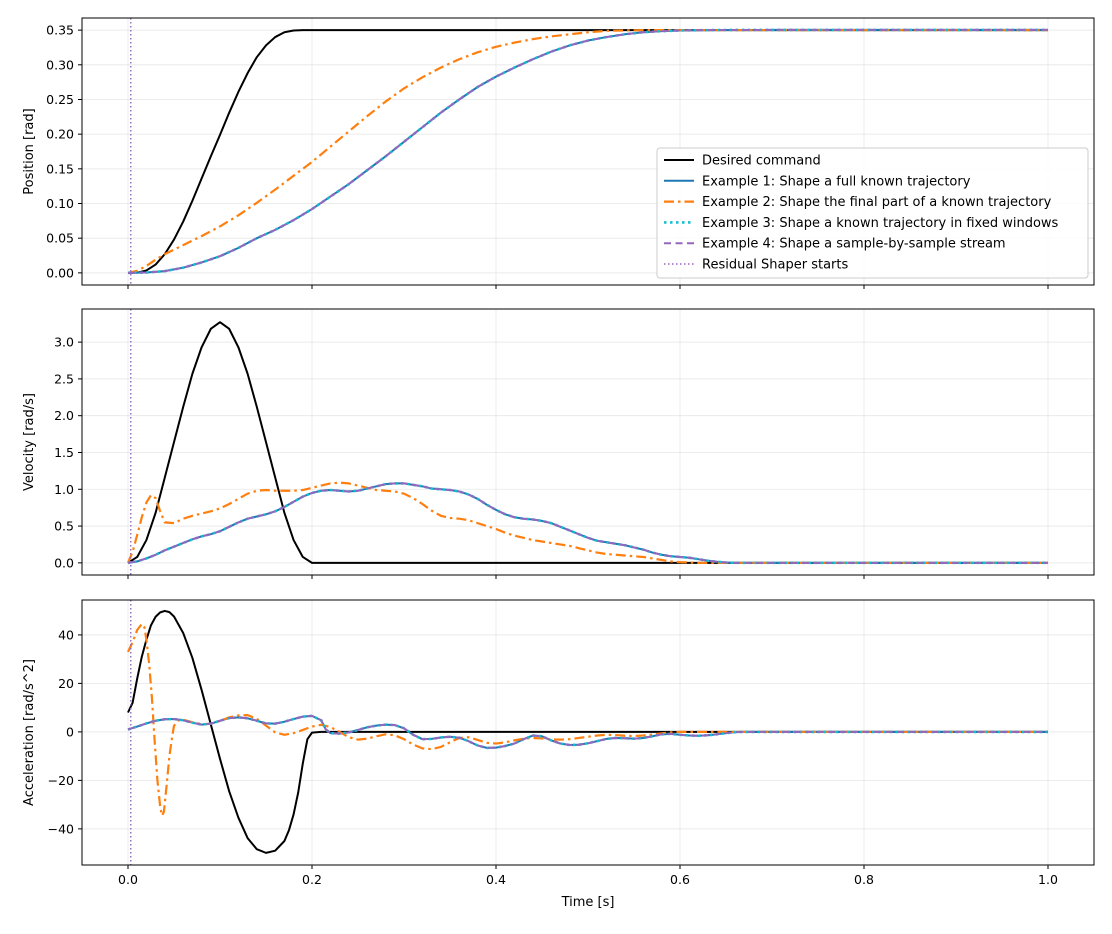  Describe the element at coordinates (680, 879) in the screenshot. I see `x-tick-label: 0.6` at that location.